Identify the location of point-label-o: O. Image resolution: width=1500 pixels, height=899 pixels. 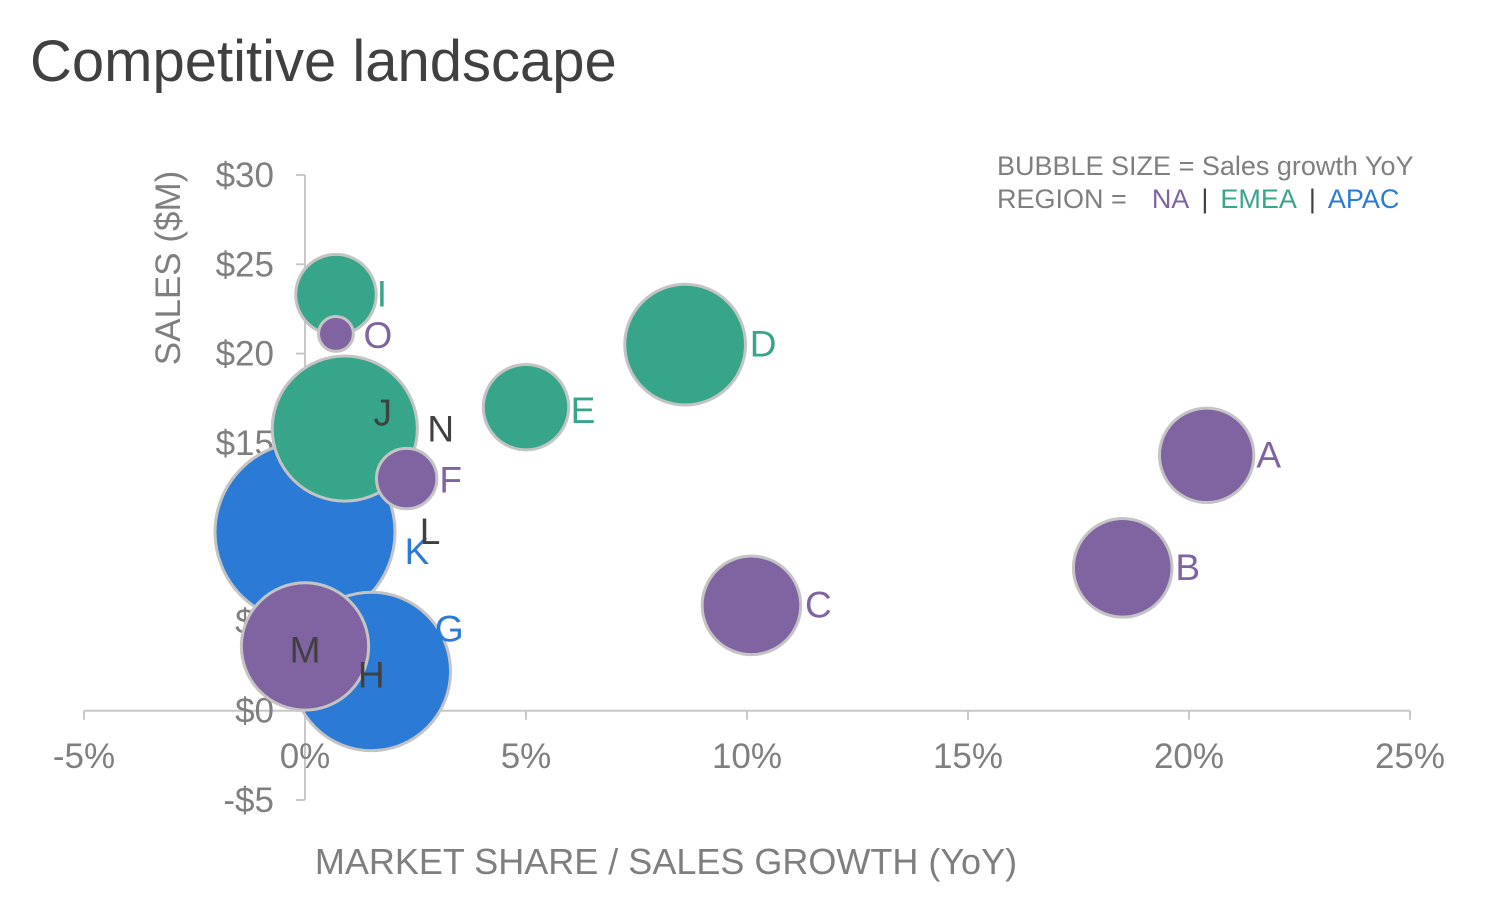
(378, 335).